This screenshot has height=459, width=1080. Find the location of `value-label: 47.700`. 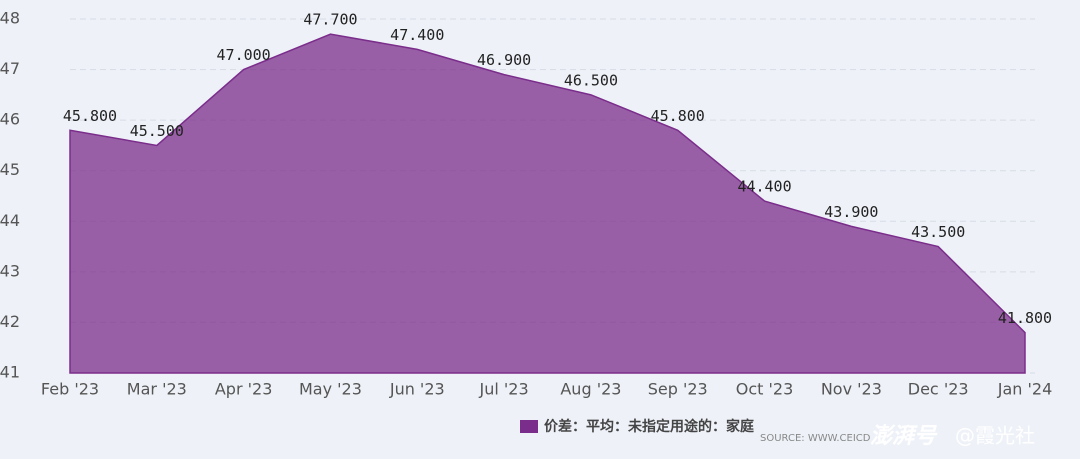

value-label: 47.700 is located at coordinates (330, 20).